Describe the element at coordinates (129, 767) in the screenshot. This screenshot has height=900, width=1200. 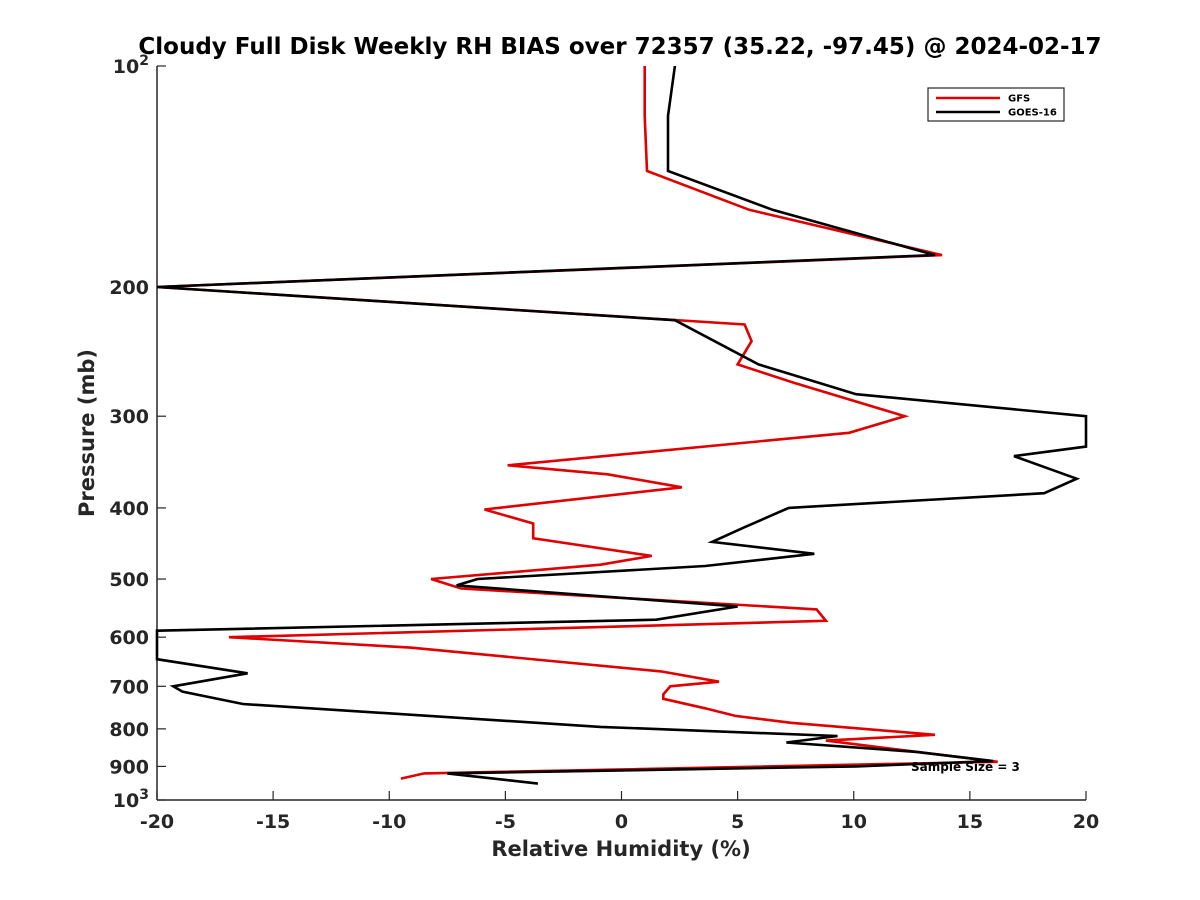
I see `y-tick-label: 900` at that location.